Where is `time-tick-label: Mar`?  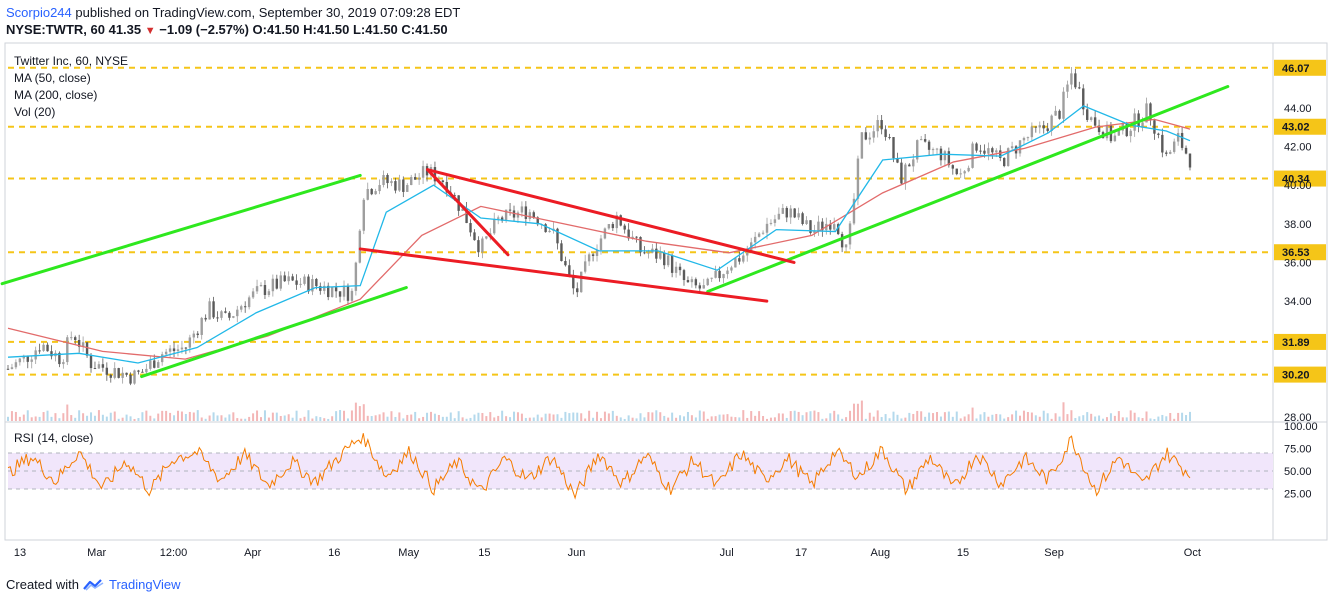 time-tick-label: Mar is located at coordinates (96, 553).